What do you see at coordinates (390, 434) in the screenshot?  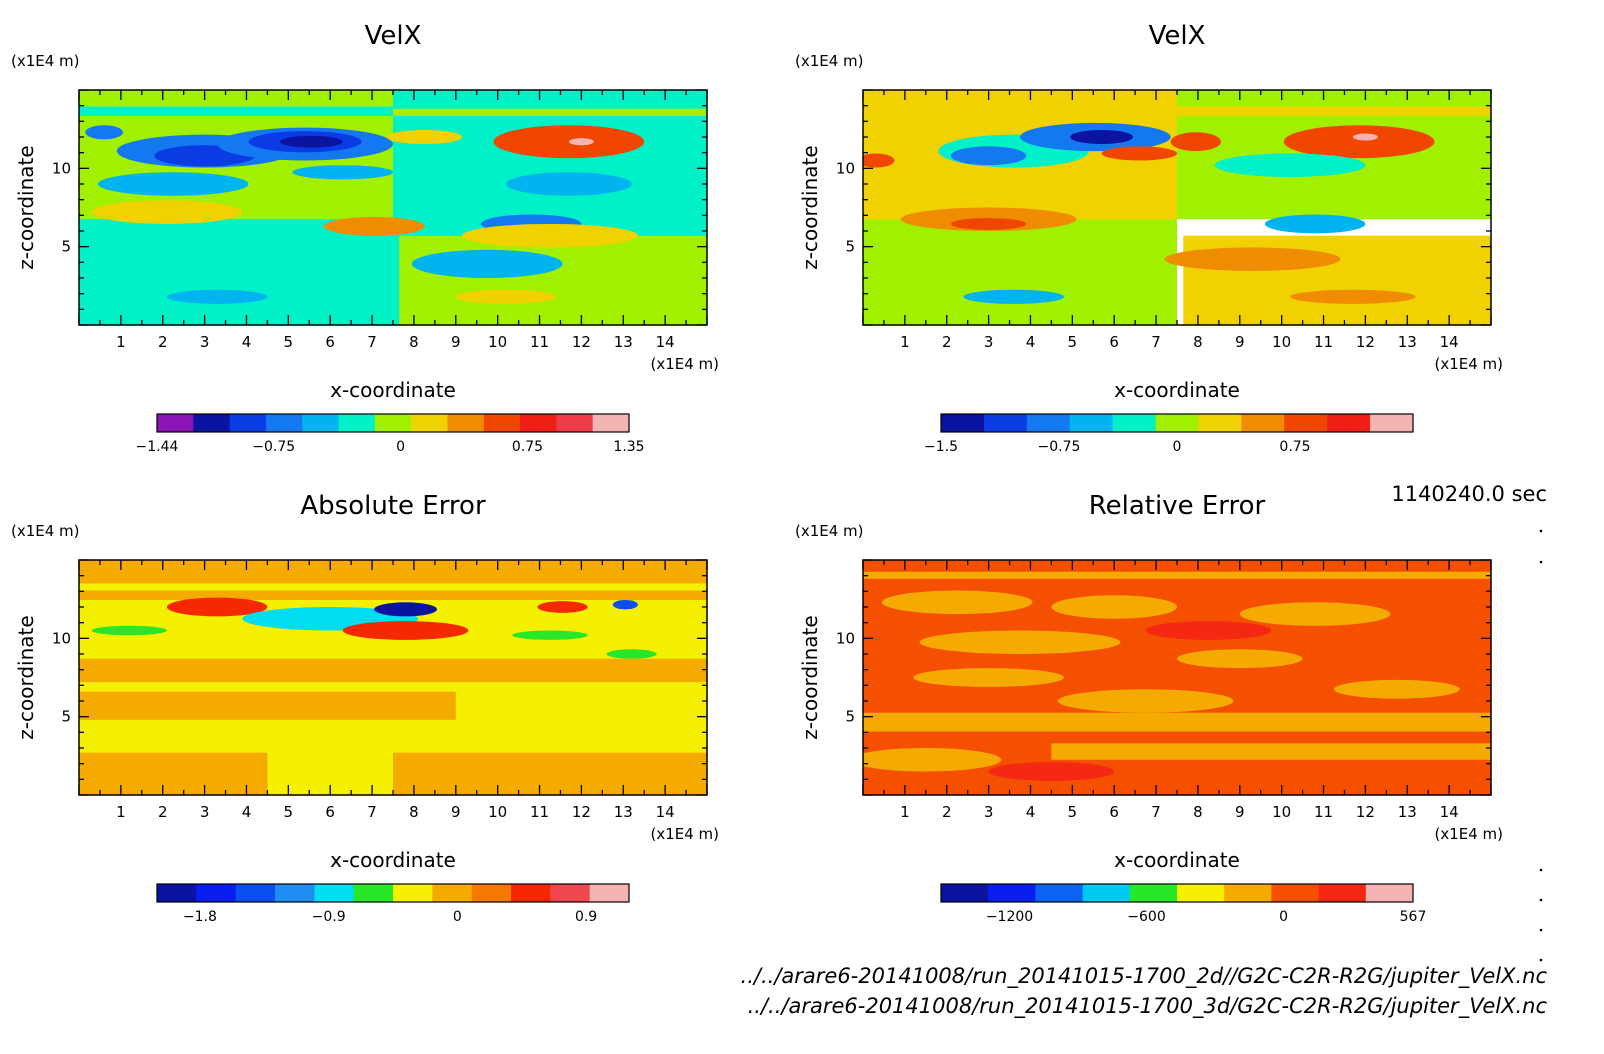 I see `colorbar: −1.44 −0.75 0 0.75 1.35` at bounding box center [390, 434].